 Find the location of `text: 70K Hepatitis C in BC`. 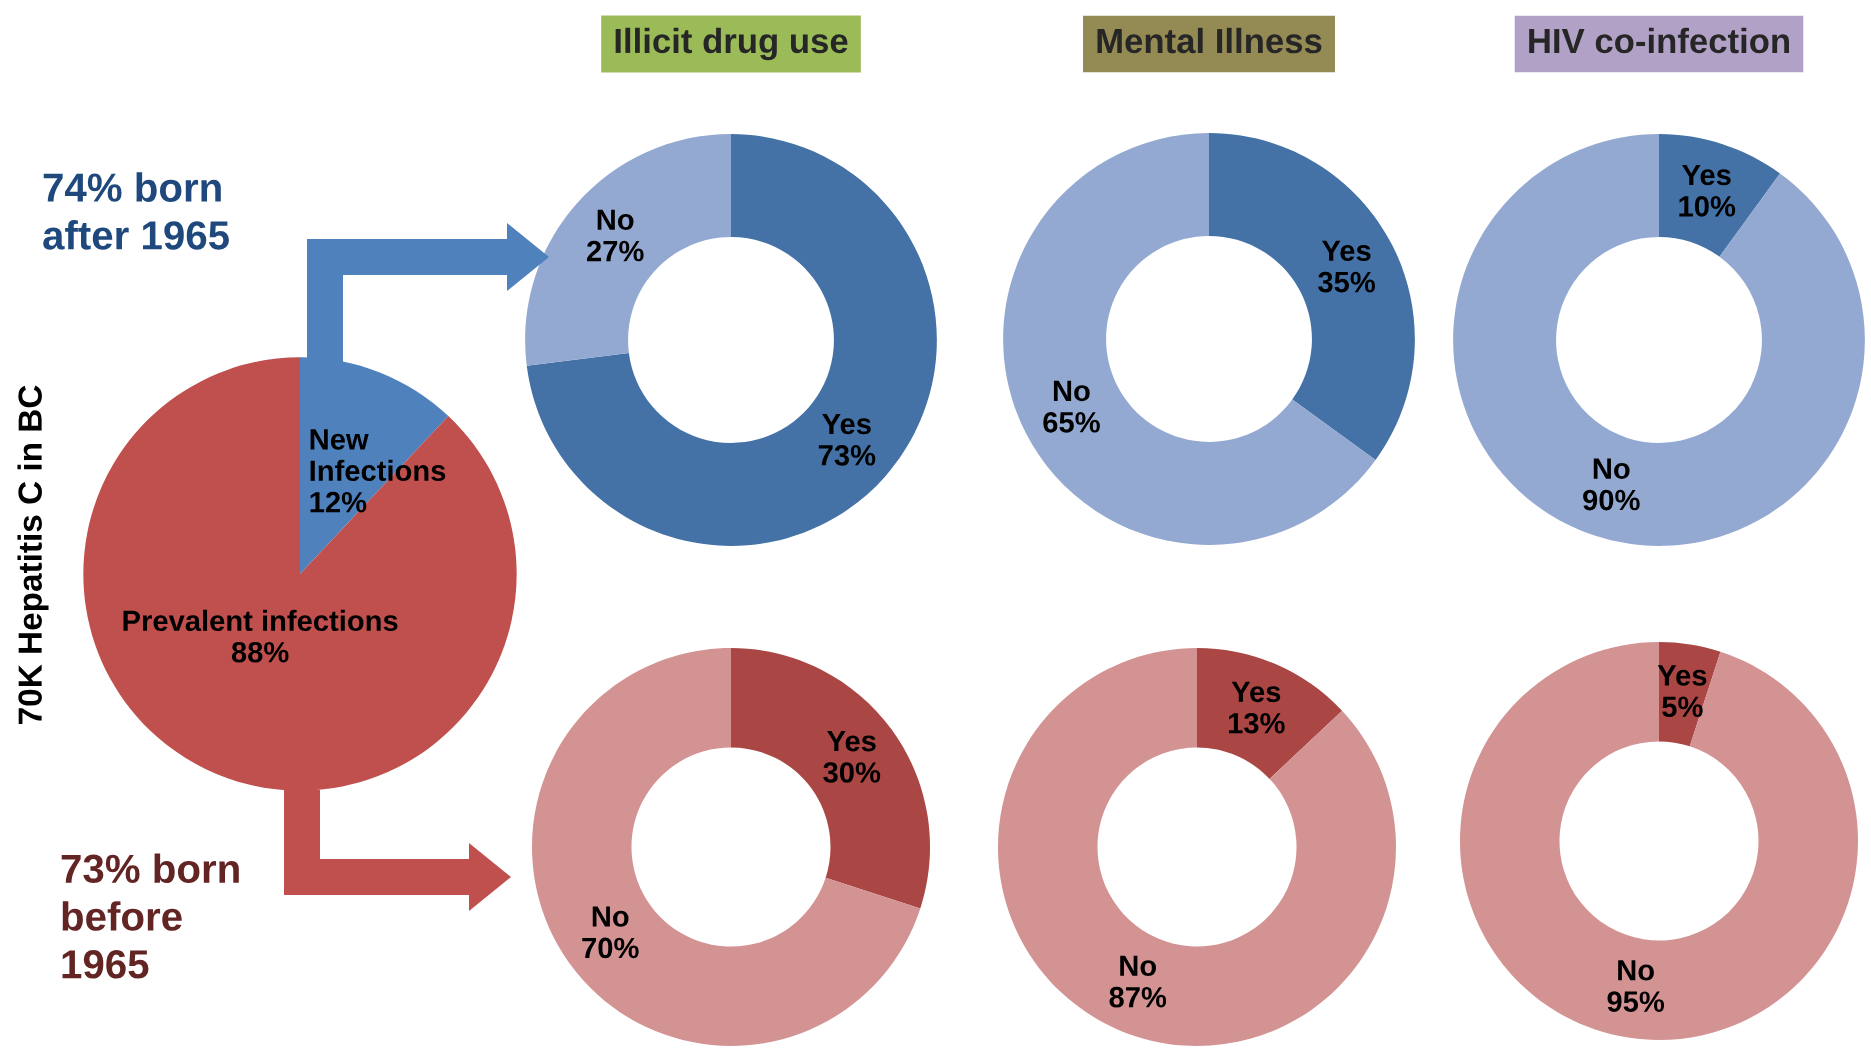

text: 70K Hepatitis C in BC is located at coordinates (33, 554).